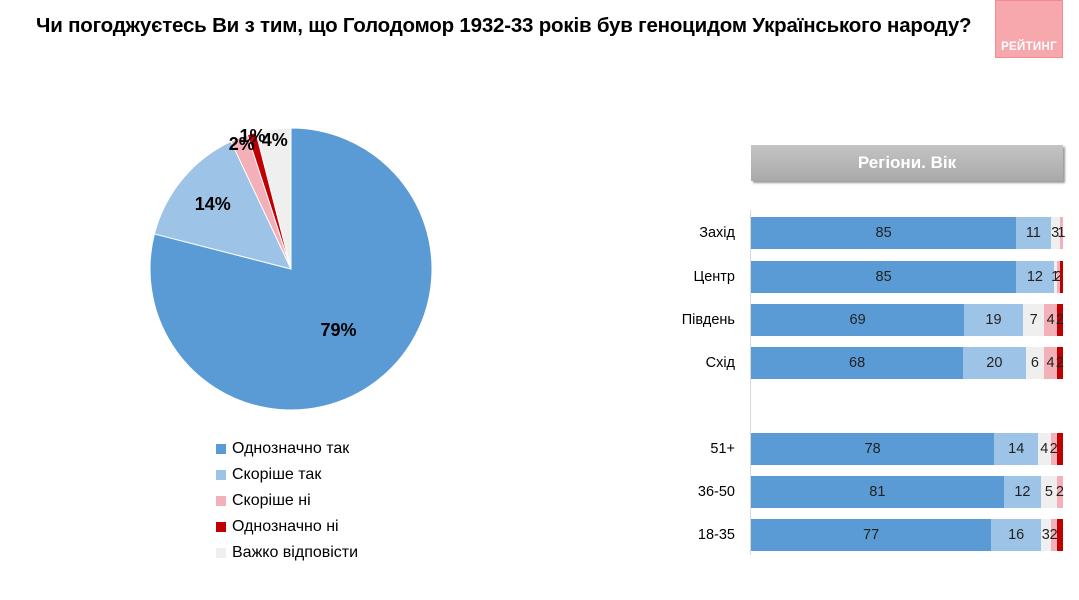 Image resolution: width=1079 pixels, height=600 pixels. I want to click on bar-row-label-5: 36-50, so click(716, 492).